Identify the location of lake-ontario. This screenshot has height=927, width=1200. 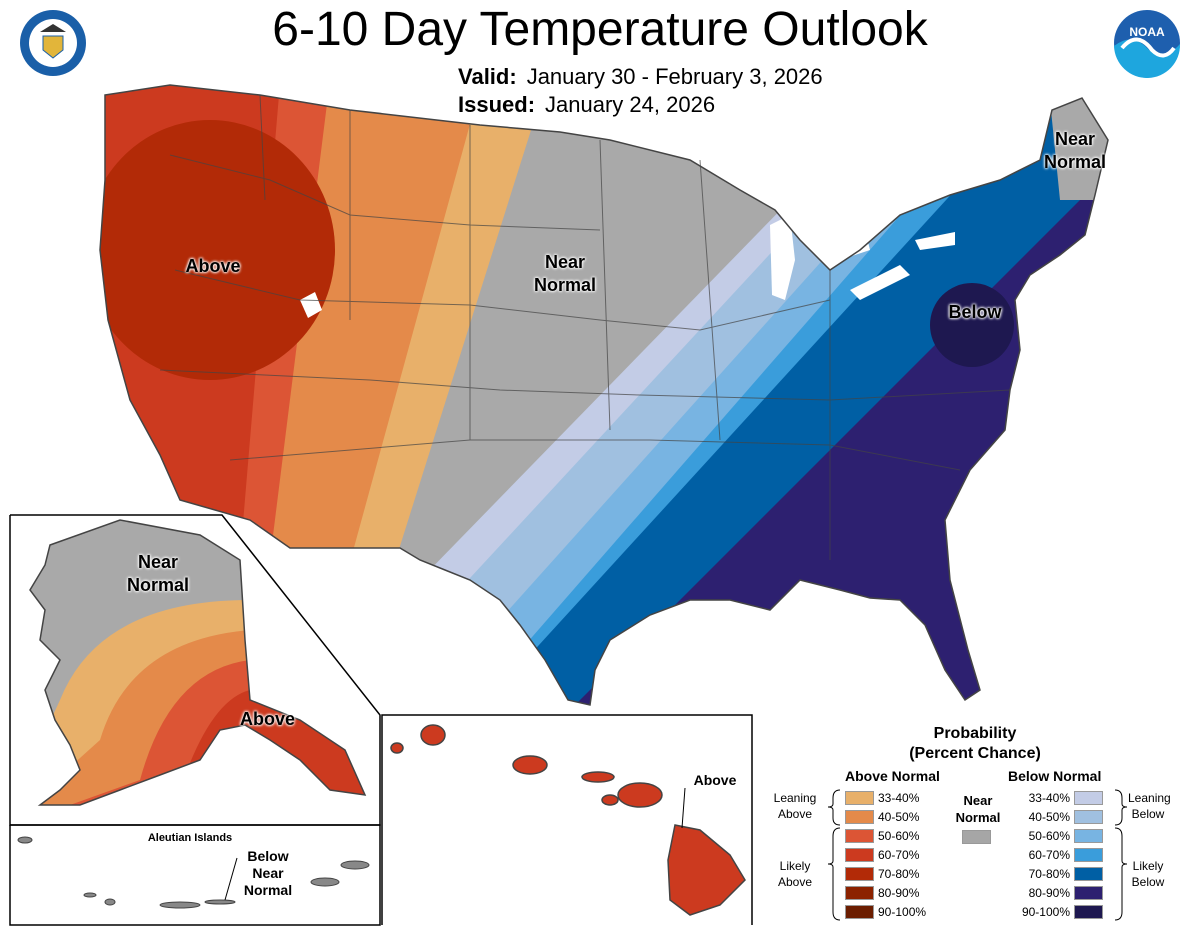
(935, 241).